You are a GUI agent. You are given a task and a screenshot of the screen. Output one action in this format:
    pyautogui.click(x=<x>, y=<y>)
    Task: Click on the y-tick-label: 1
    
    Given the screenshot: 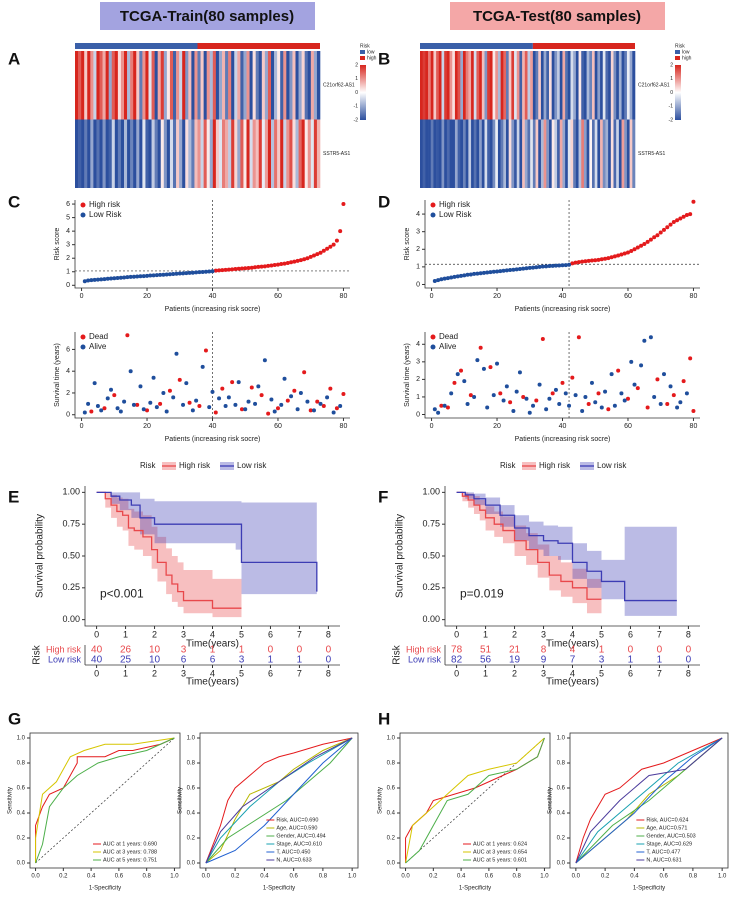 What is the action you would take?
    pyautogui.click(x=418, y=267)
    